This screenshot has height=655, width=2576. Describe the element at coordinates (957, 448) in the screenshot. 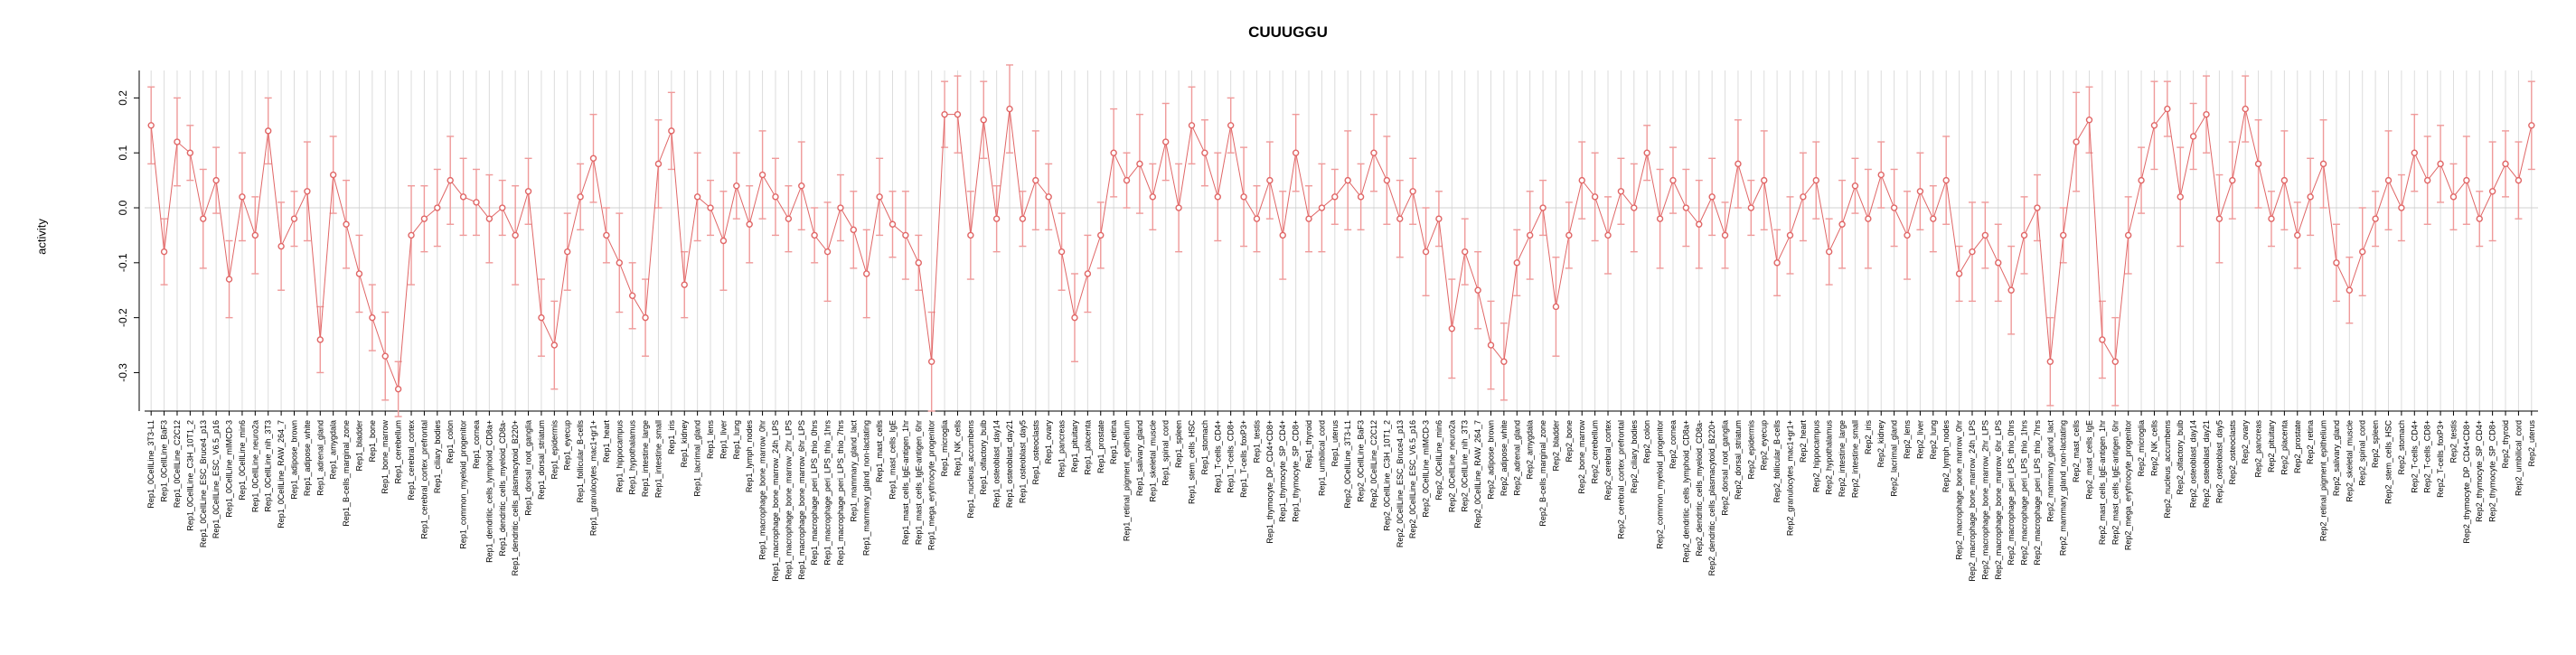

I see `x-tick-label: Rep1_NK_cells` at that location.